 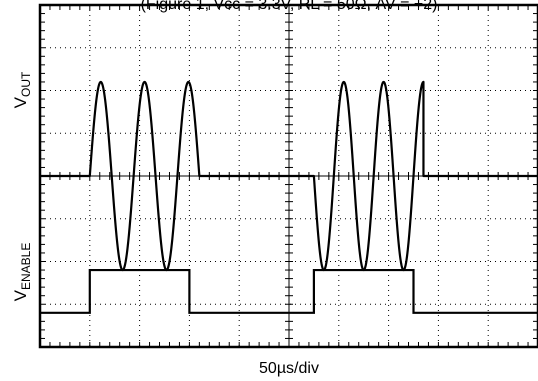 I want to click on vout-label-subscript: OUT, so click(x=26, y=84).